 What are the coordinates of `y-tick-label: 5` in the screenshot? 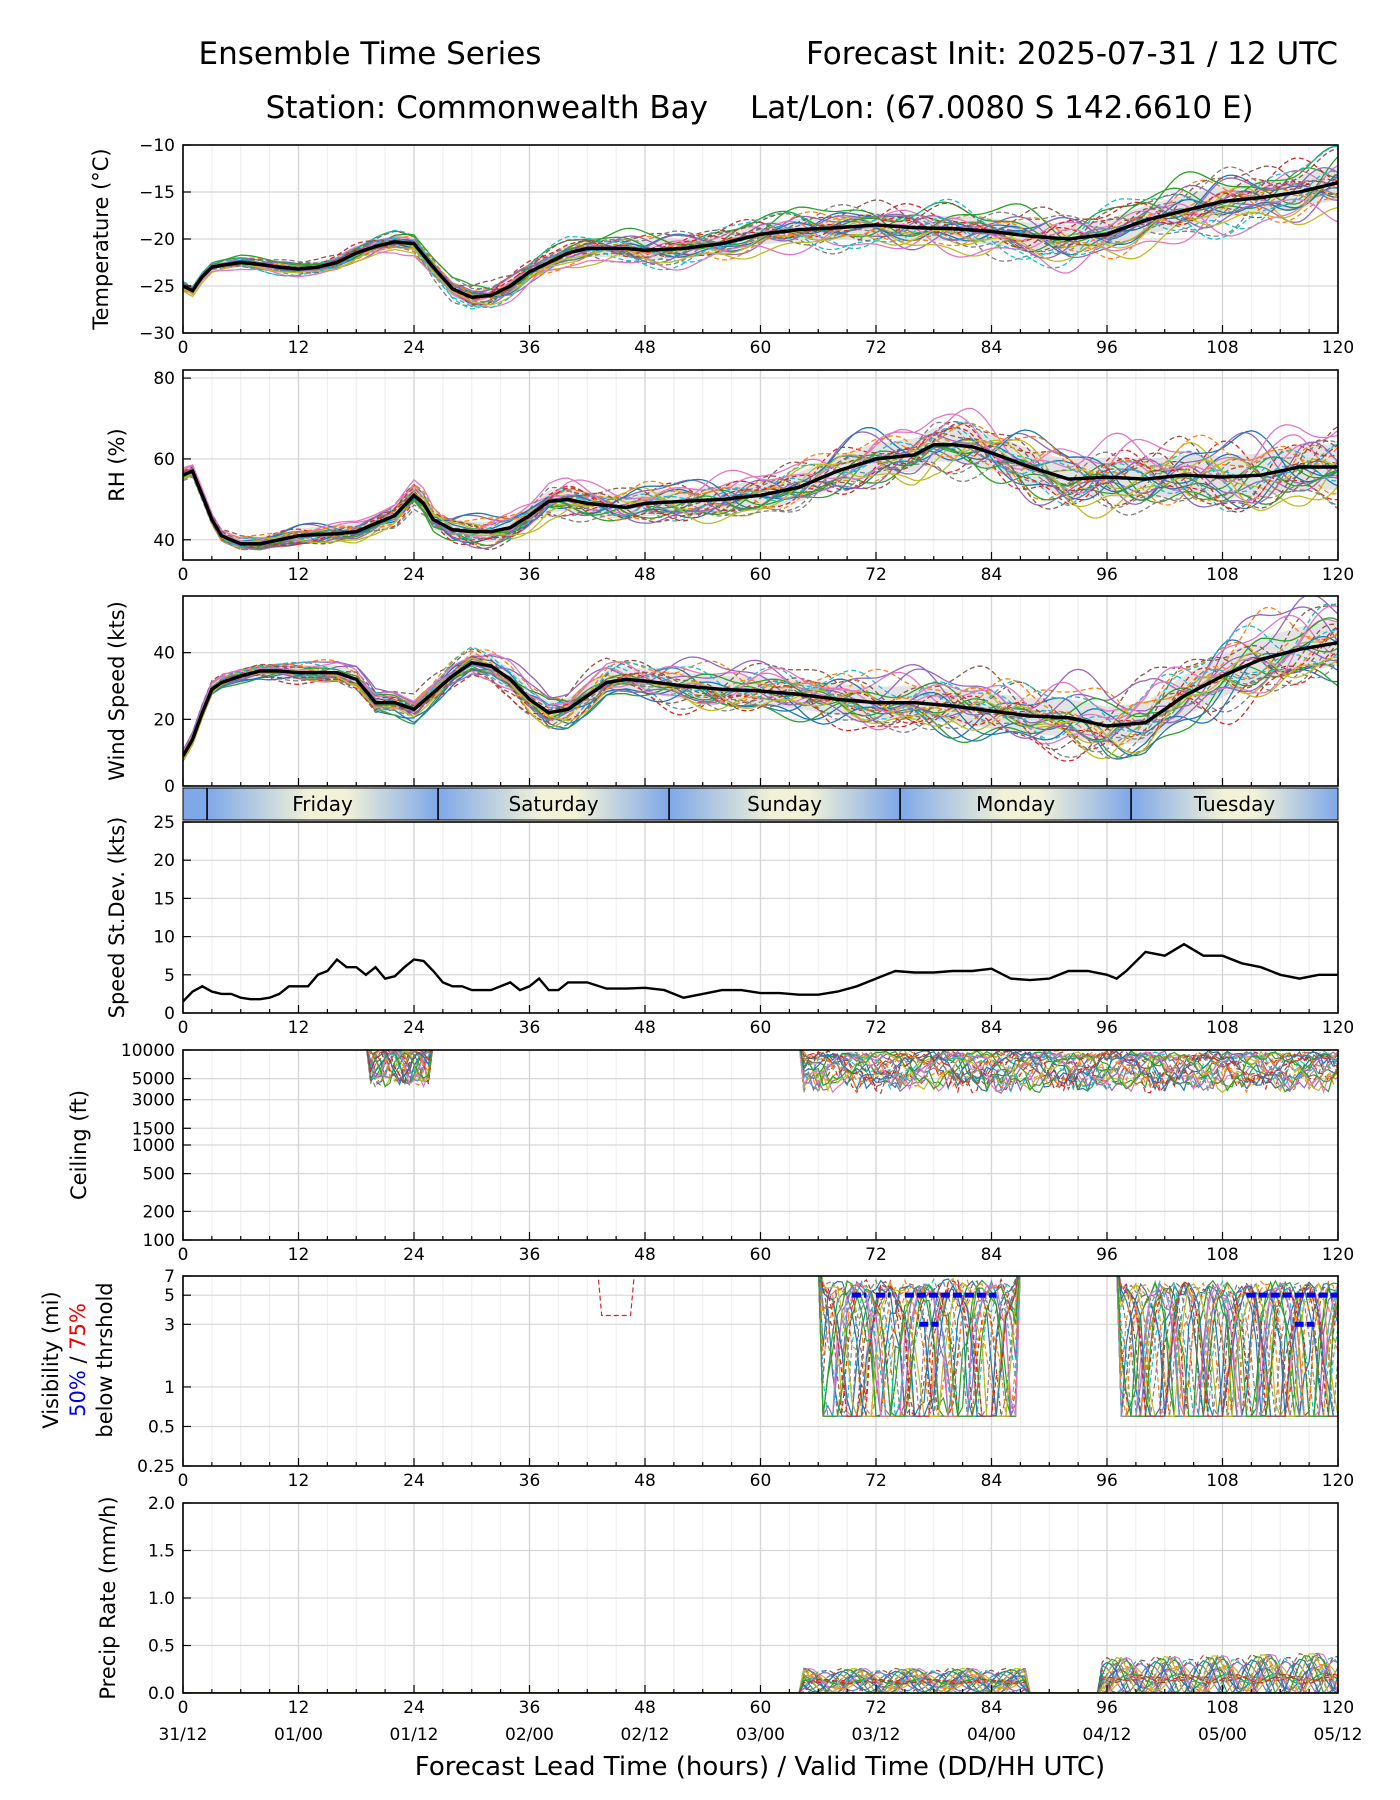 It's located at (169, 1296).